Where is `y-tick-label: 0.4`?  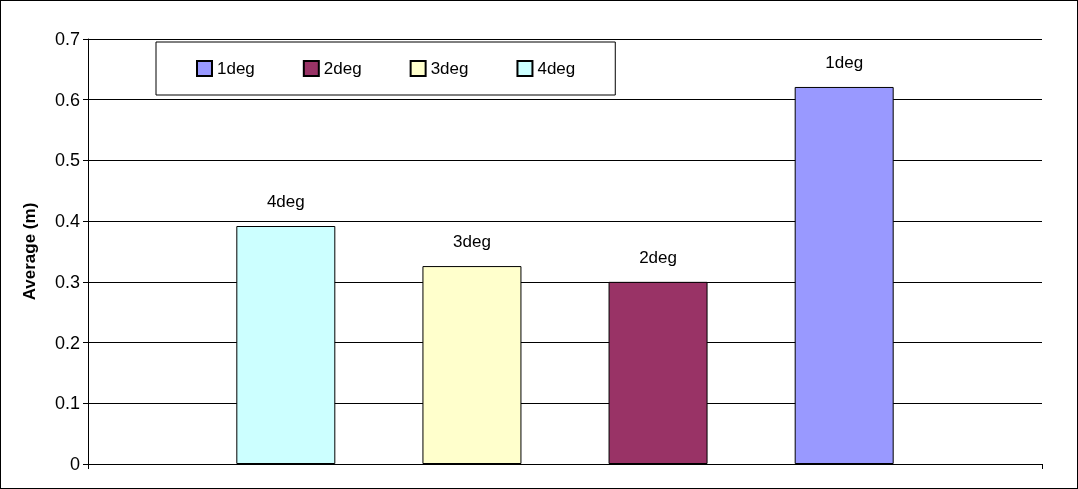 y-tick-label: 0.4 is located at coordinates (67, 221).